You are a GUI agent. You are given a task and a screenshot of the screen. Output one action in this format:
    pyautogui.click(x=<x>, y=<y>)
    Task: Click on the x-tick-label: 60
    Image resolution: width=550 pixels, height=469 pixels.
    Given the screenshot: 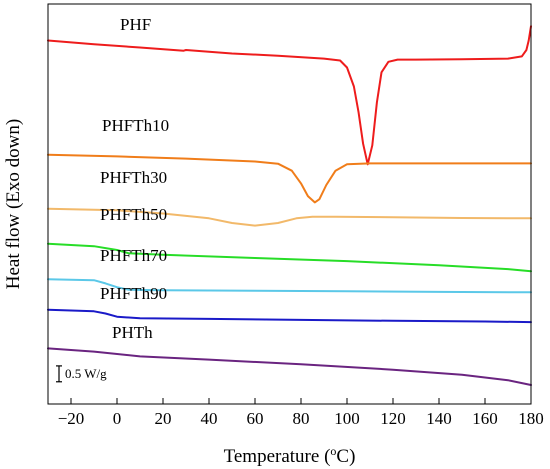 What is the action you would take?
    pyautogui.click(x=255, y=418)
    